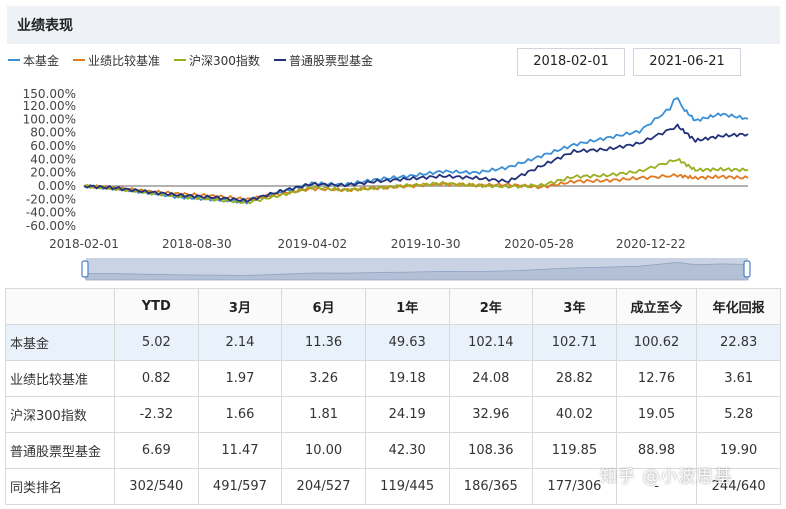  What do you see at coordinates (57, 186) in the screenshot?
I see `y-tick-label: 0.00%` at bounding box center [57, 186].